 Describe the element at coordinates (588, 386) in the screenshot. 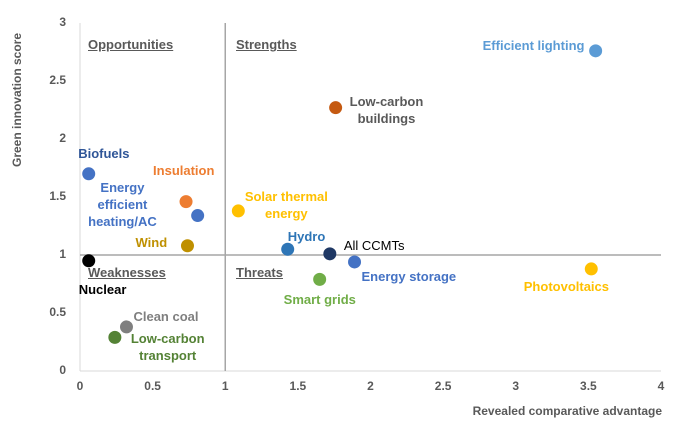

I see `x-tick-label: 3.5` at that location.